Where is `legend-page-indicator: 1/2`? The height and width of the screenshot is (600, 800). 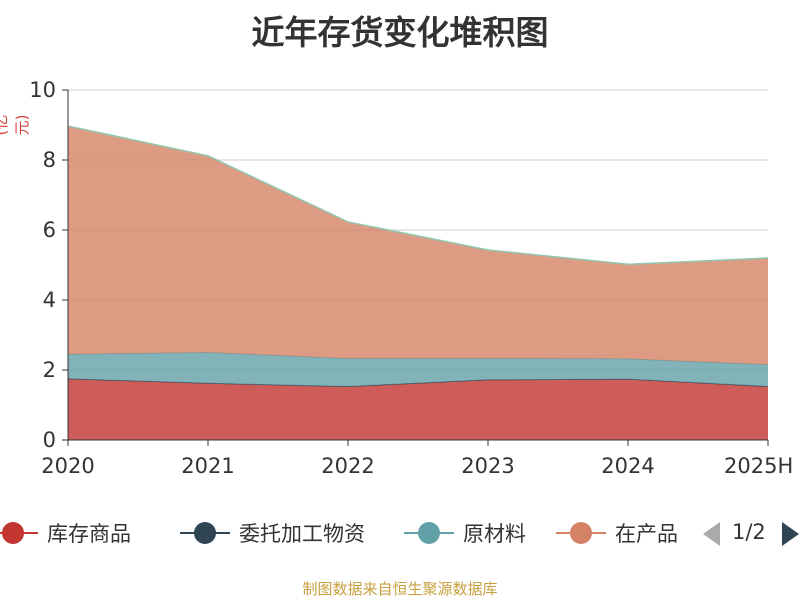
legend-page-indicator: 1/2 is located at coordinates (749, 532).